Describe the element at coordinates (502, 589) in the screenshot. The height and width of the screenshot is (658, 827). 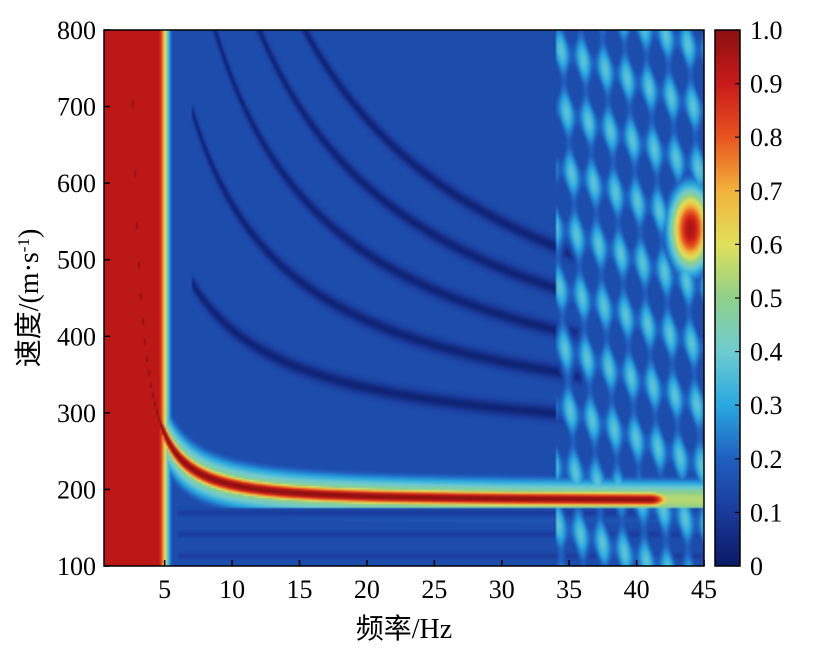
I see `x-tick-label: 30` at that location.